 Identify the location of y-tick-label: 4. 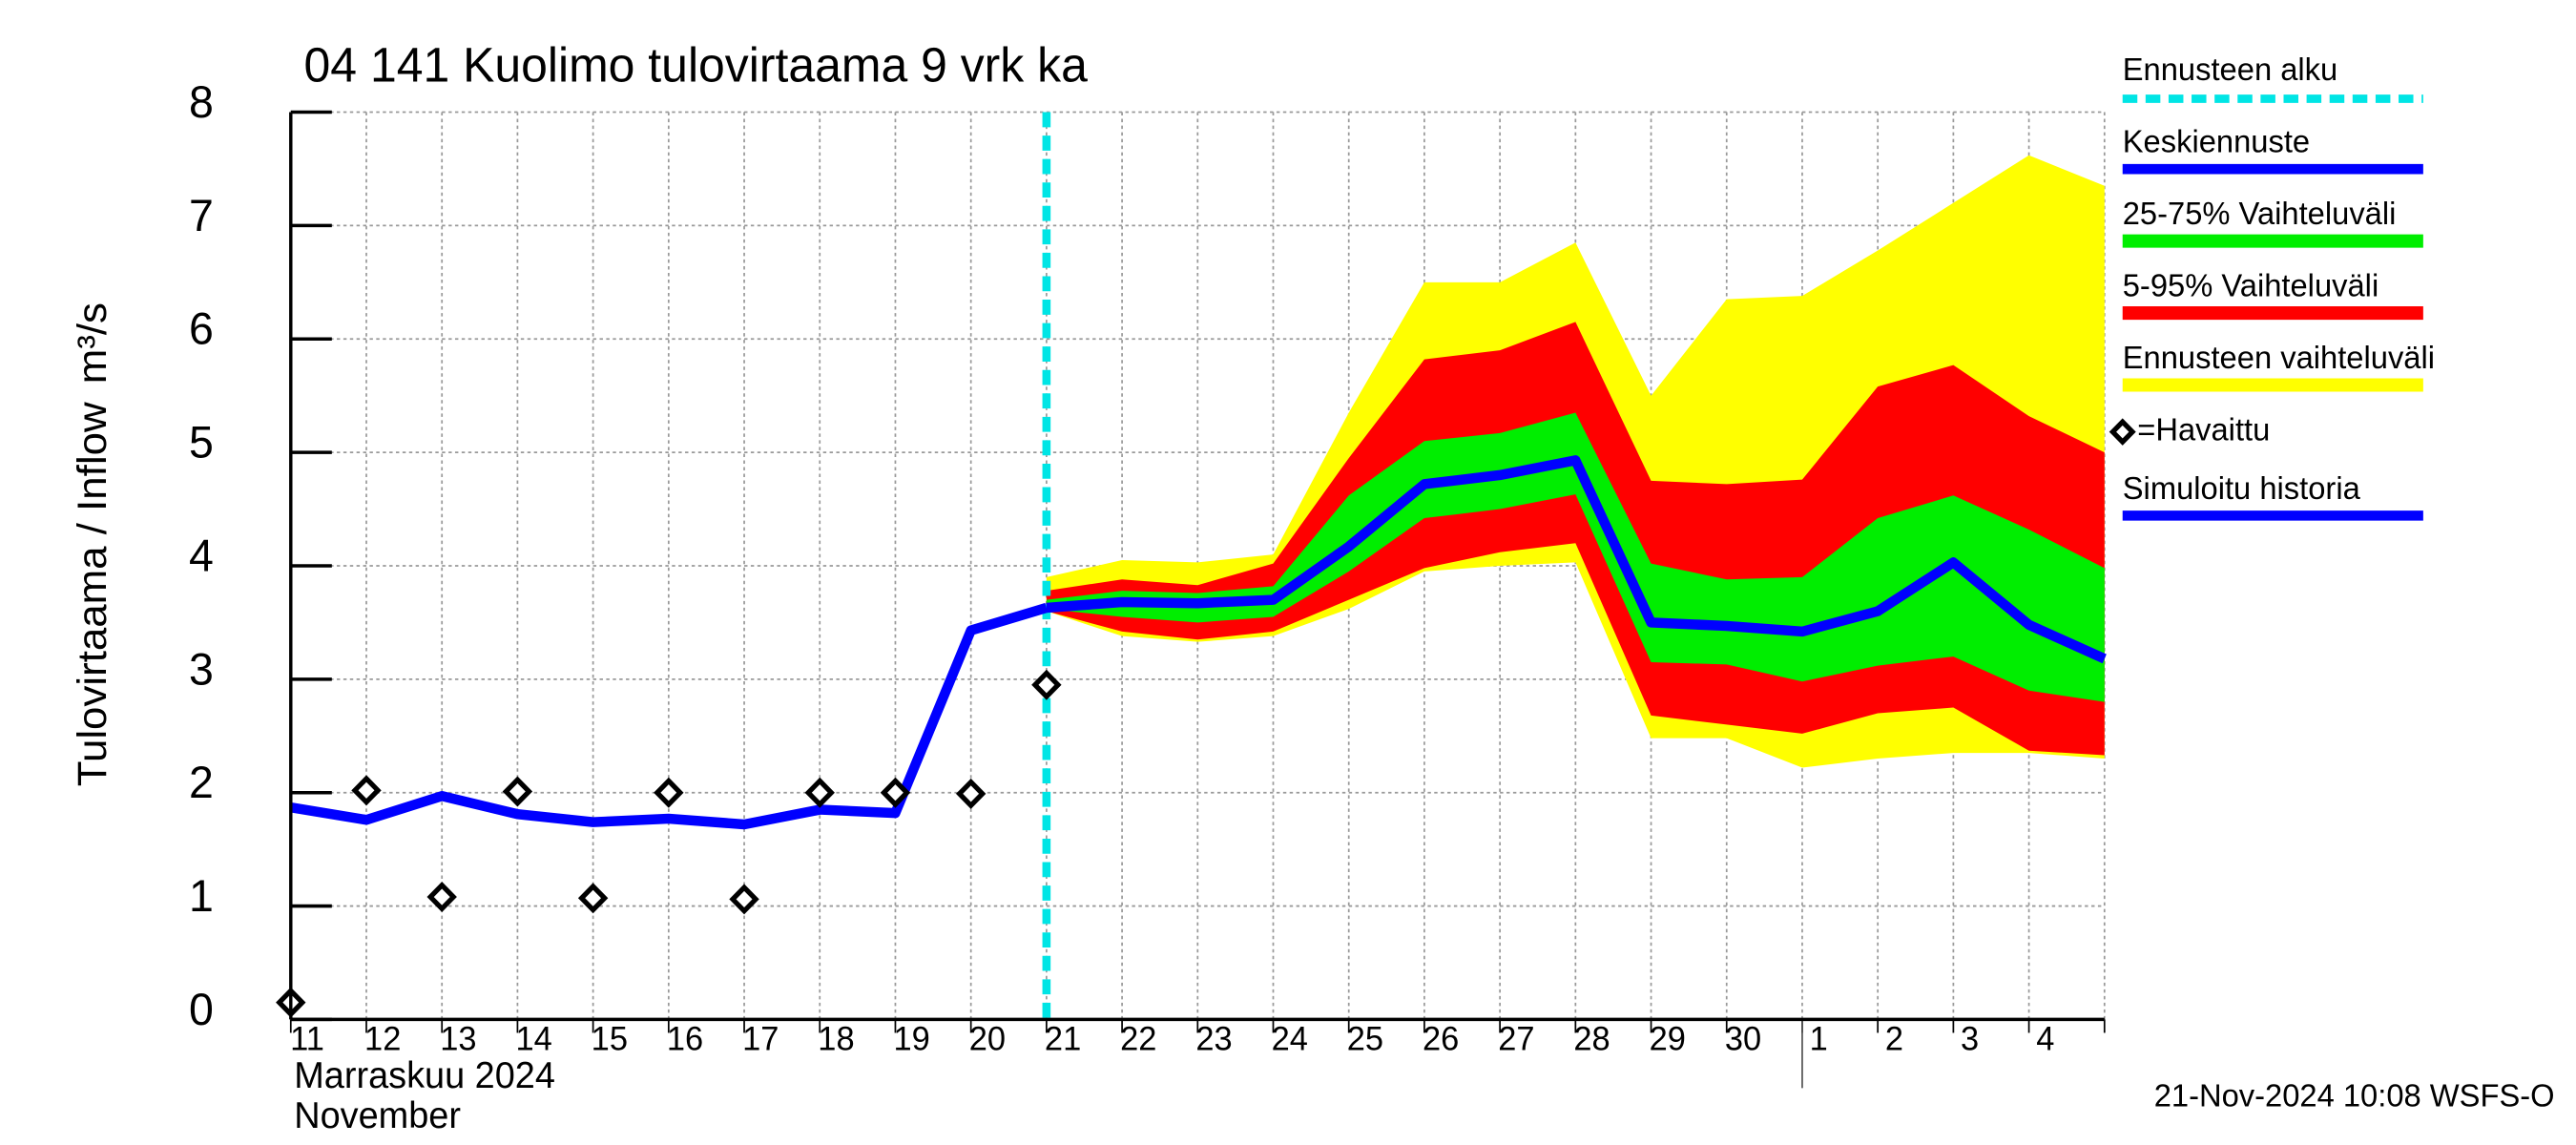
(201, 555).